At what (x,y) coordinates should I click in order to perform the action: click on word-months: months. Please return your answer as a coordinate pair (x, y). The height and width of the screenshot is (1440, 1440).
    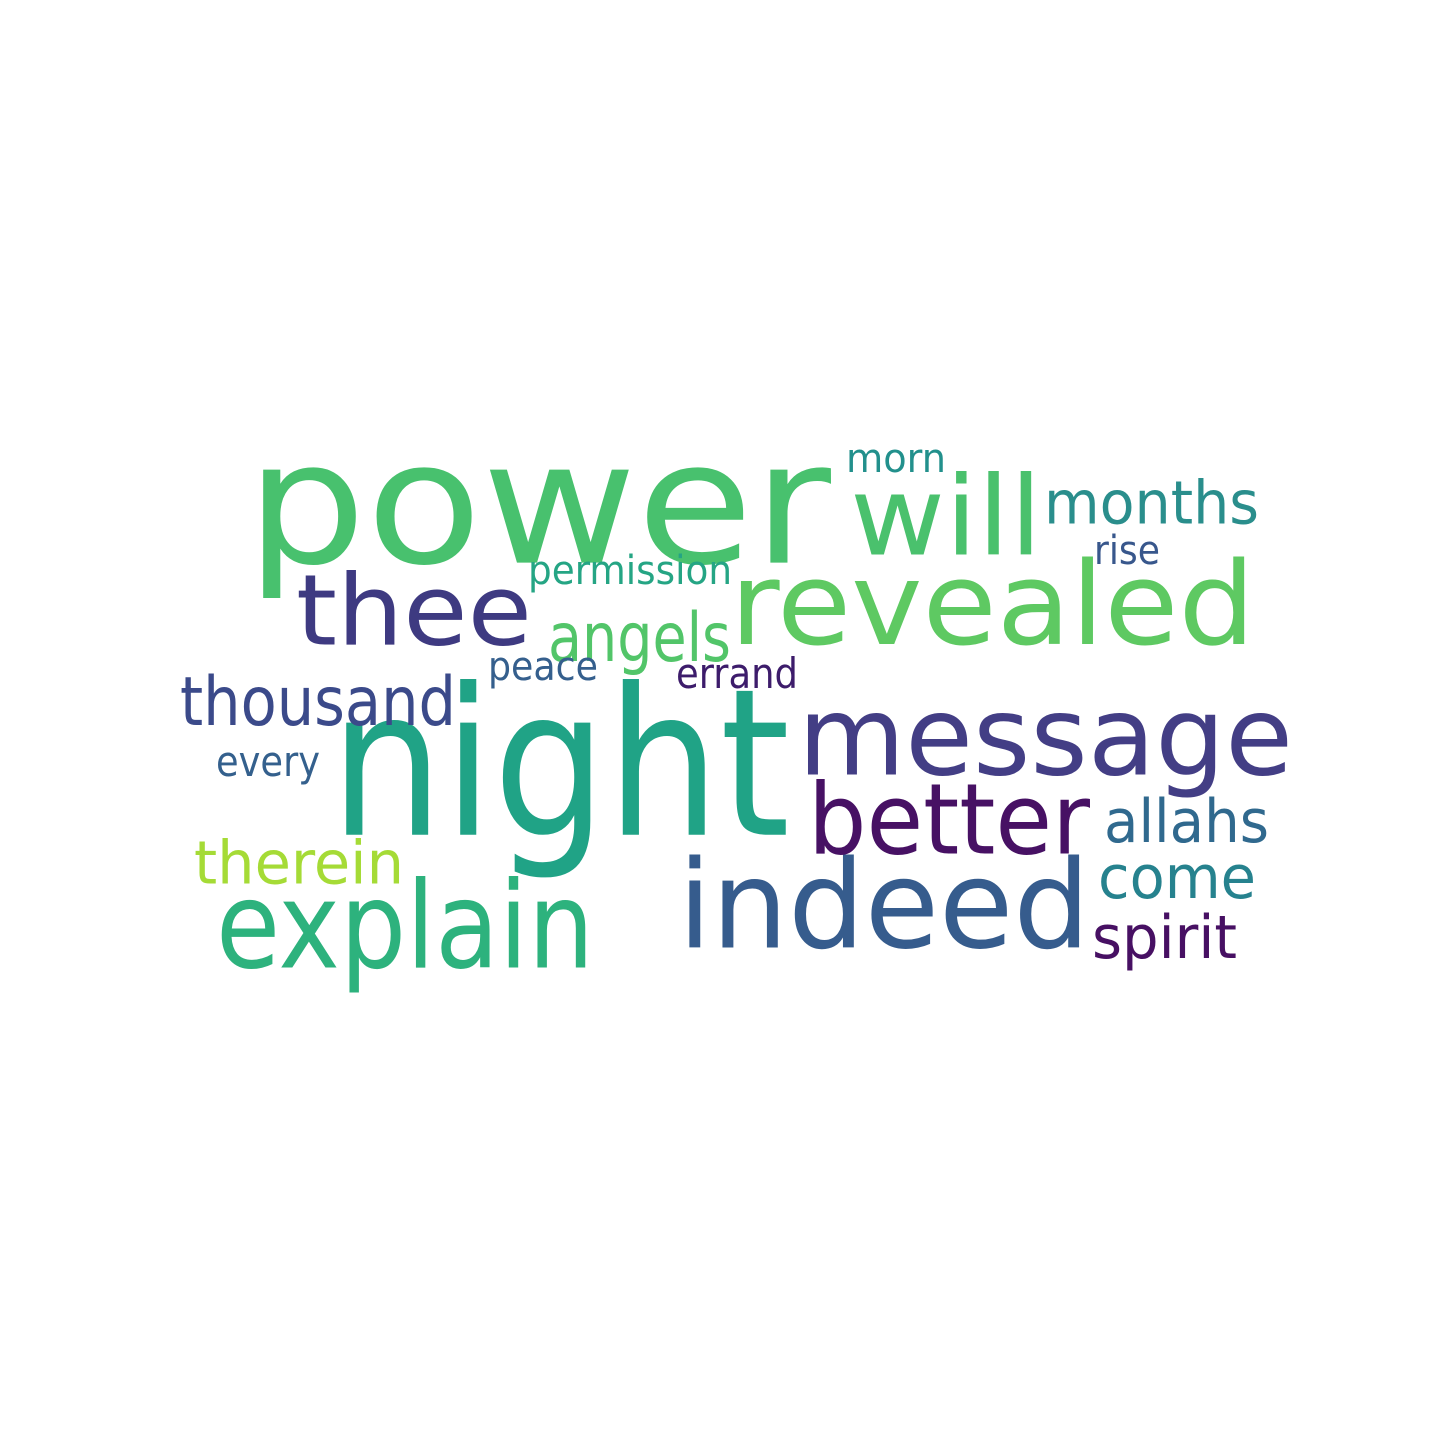
    Looking at the image, I should click on (1152, 503).